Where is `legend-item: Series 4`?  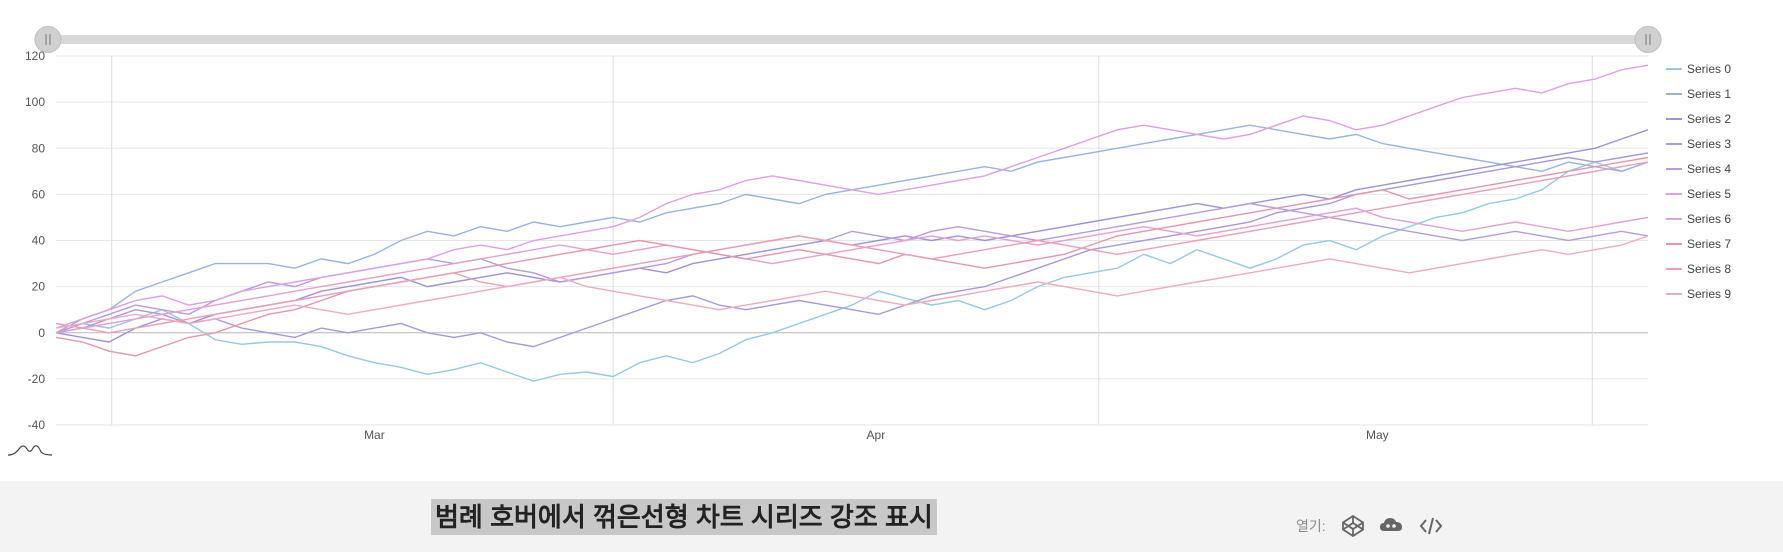
legend-item: Series 4 is located at coordinates (1698, 169).